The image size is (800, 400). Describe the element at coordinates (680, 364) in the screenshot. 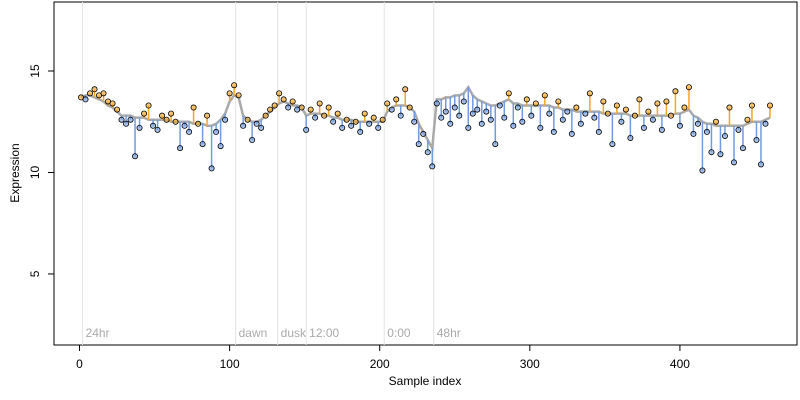

I see `x-tick-label: 400` at that location.